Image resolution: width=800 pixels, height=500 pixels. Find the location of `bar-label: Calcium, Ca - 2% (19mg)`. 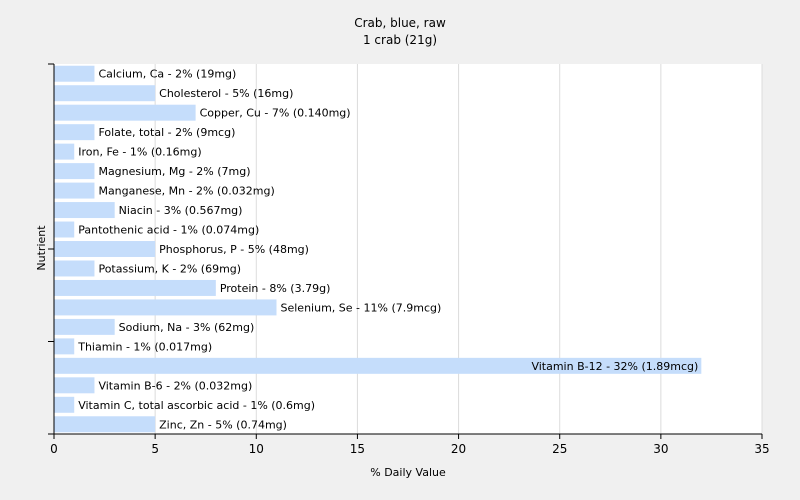

bar-label: Calcium, Ca - 2% (19mg) is located at coordinates (167, 74).